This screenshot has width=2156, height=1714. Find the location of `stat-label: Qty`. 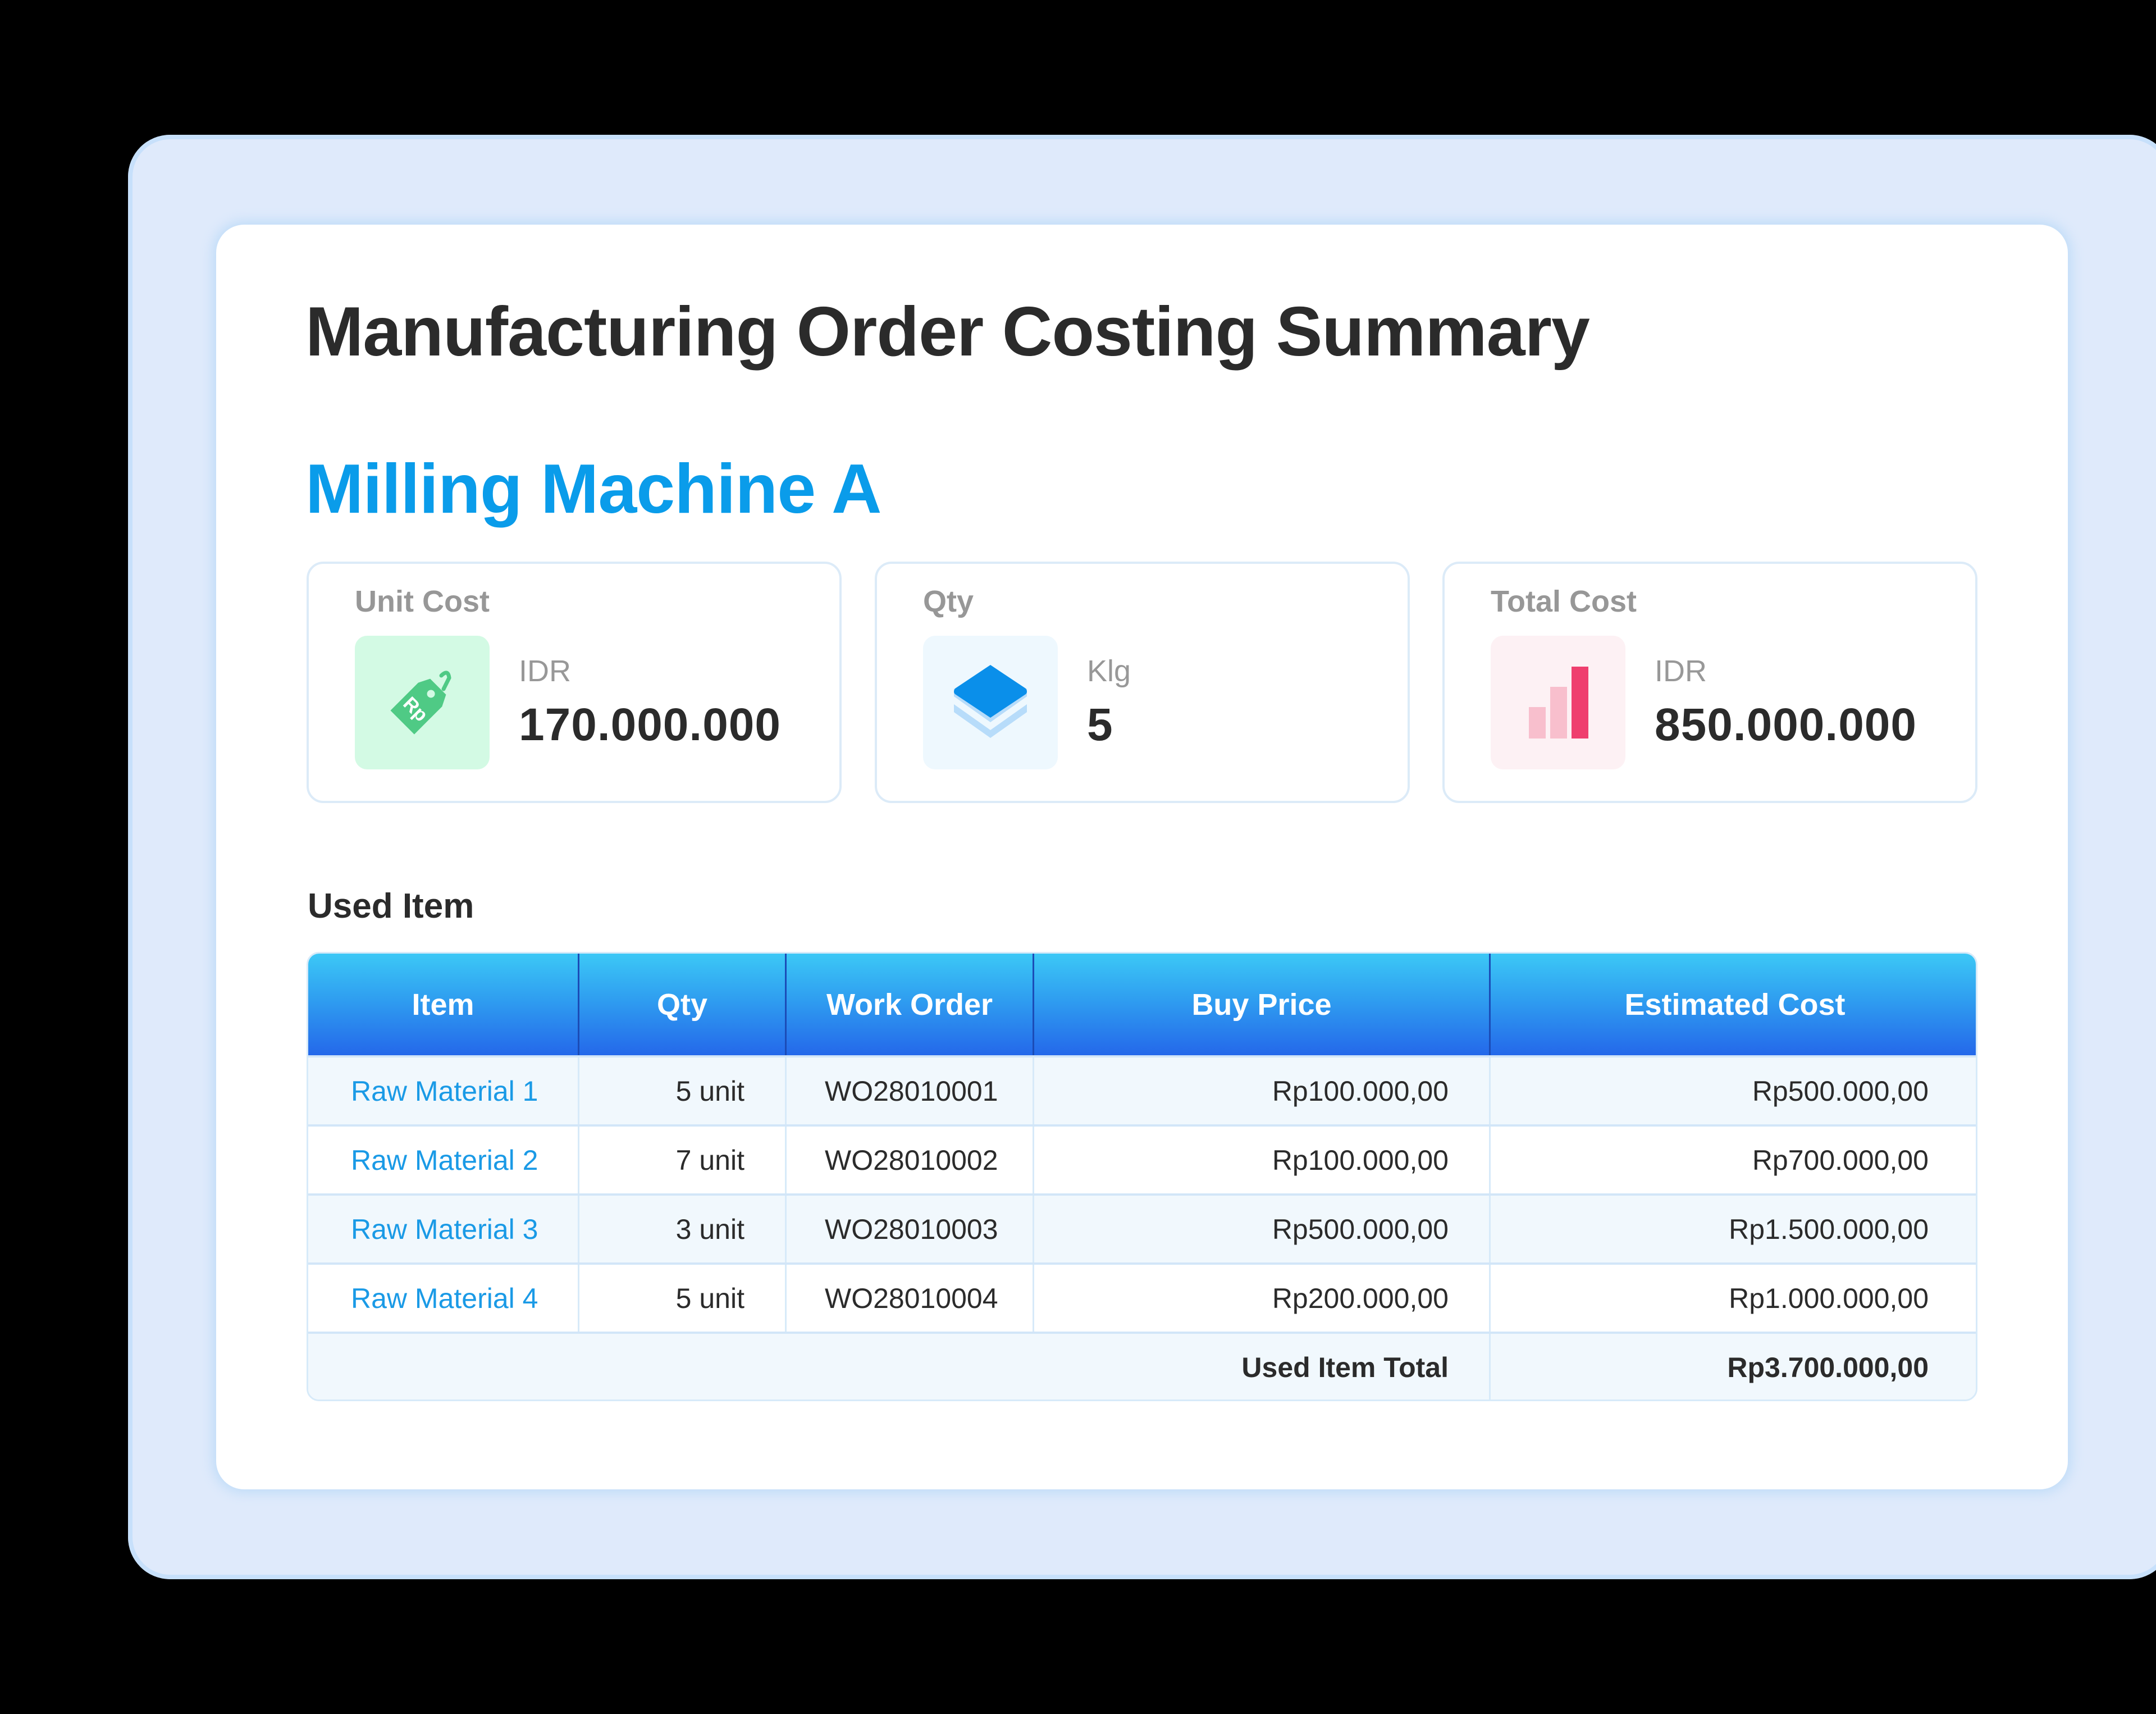

stat-label: Qty is located at coordinates (948, 601).